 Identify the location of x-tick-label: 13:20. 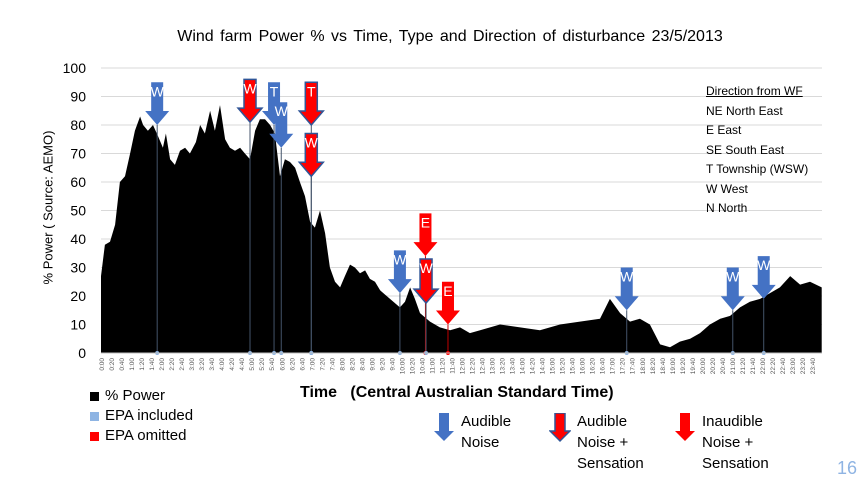
(503, 366).